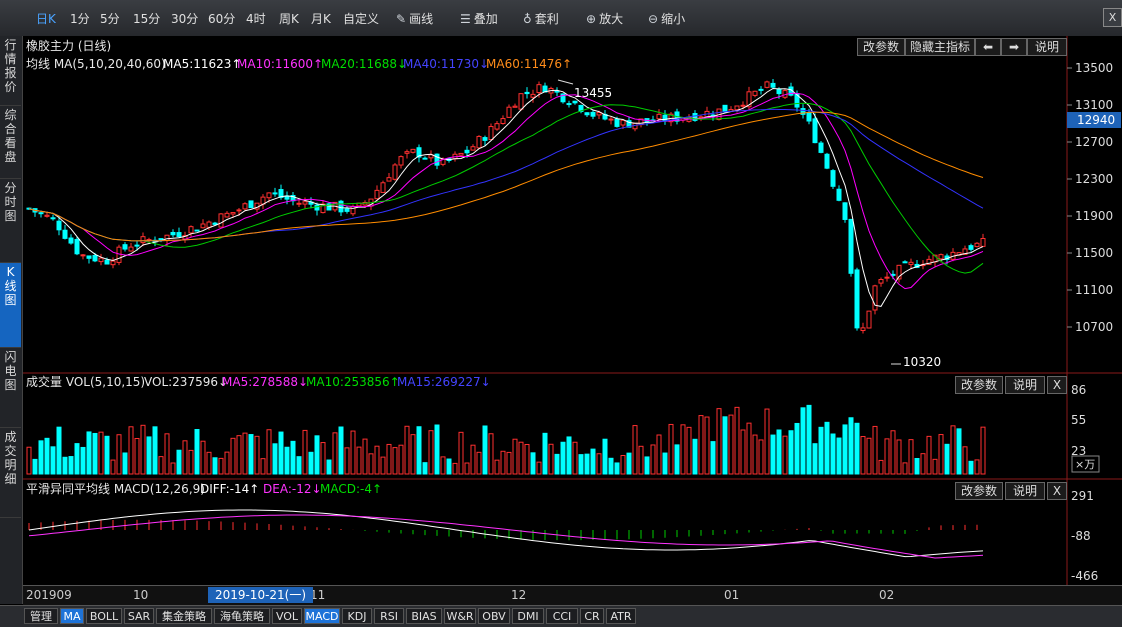  What do you see at coordinates (41, 616) in the screenshot?
I see `indicator-tab-: 管理` at bounding box center [41, 616].